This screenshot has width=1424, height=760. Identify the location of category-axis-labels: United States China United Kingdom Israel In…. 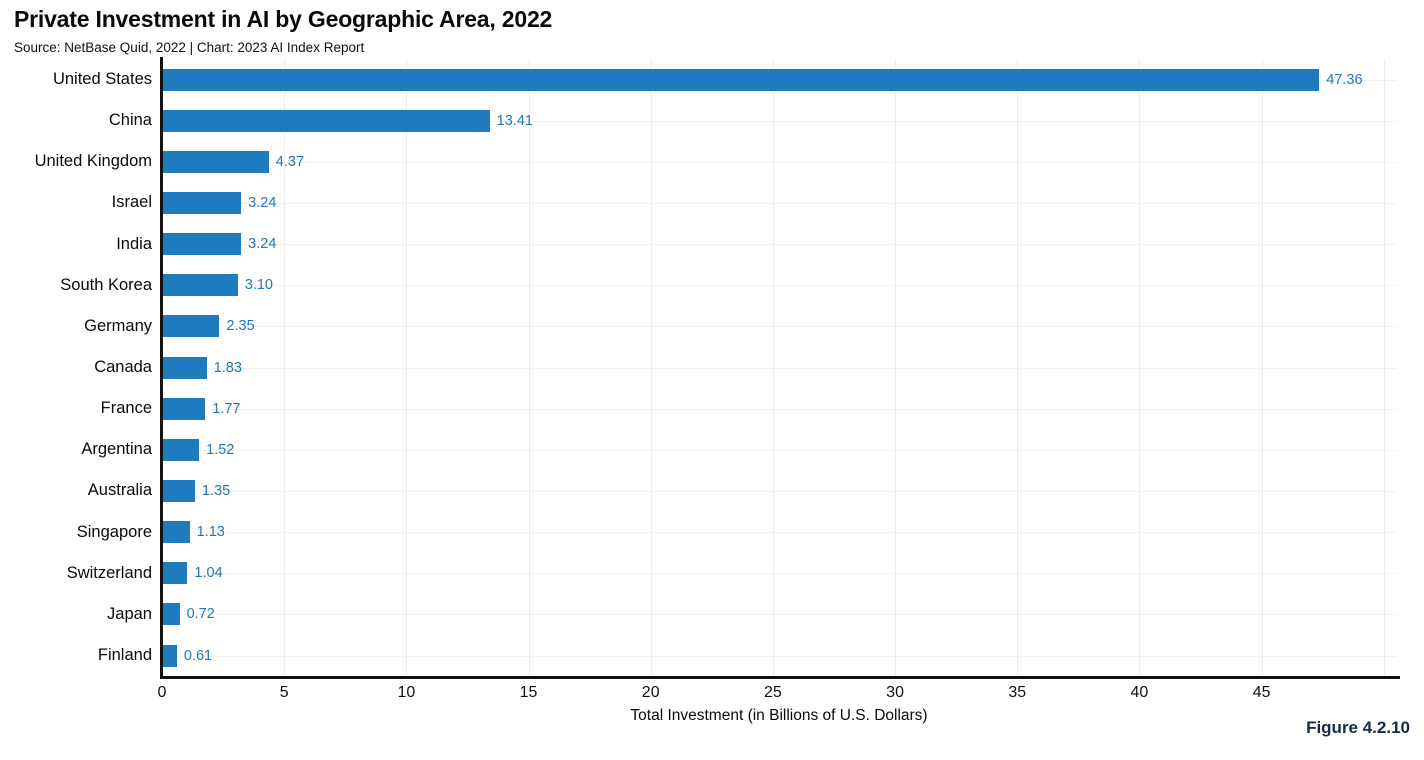
(76, 367).